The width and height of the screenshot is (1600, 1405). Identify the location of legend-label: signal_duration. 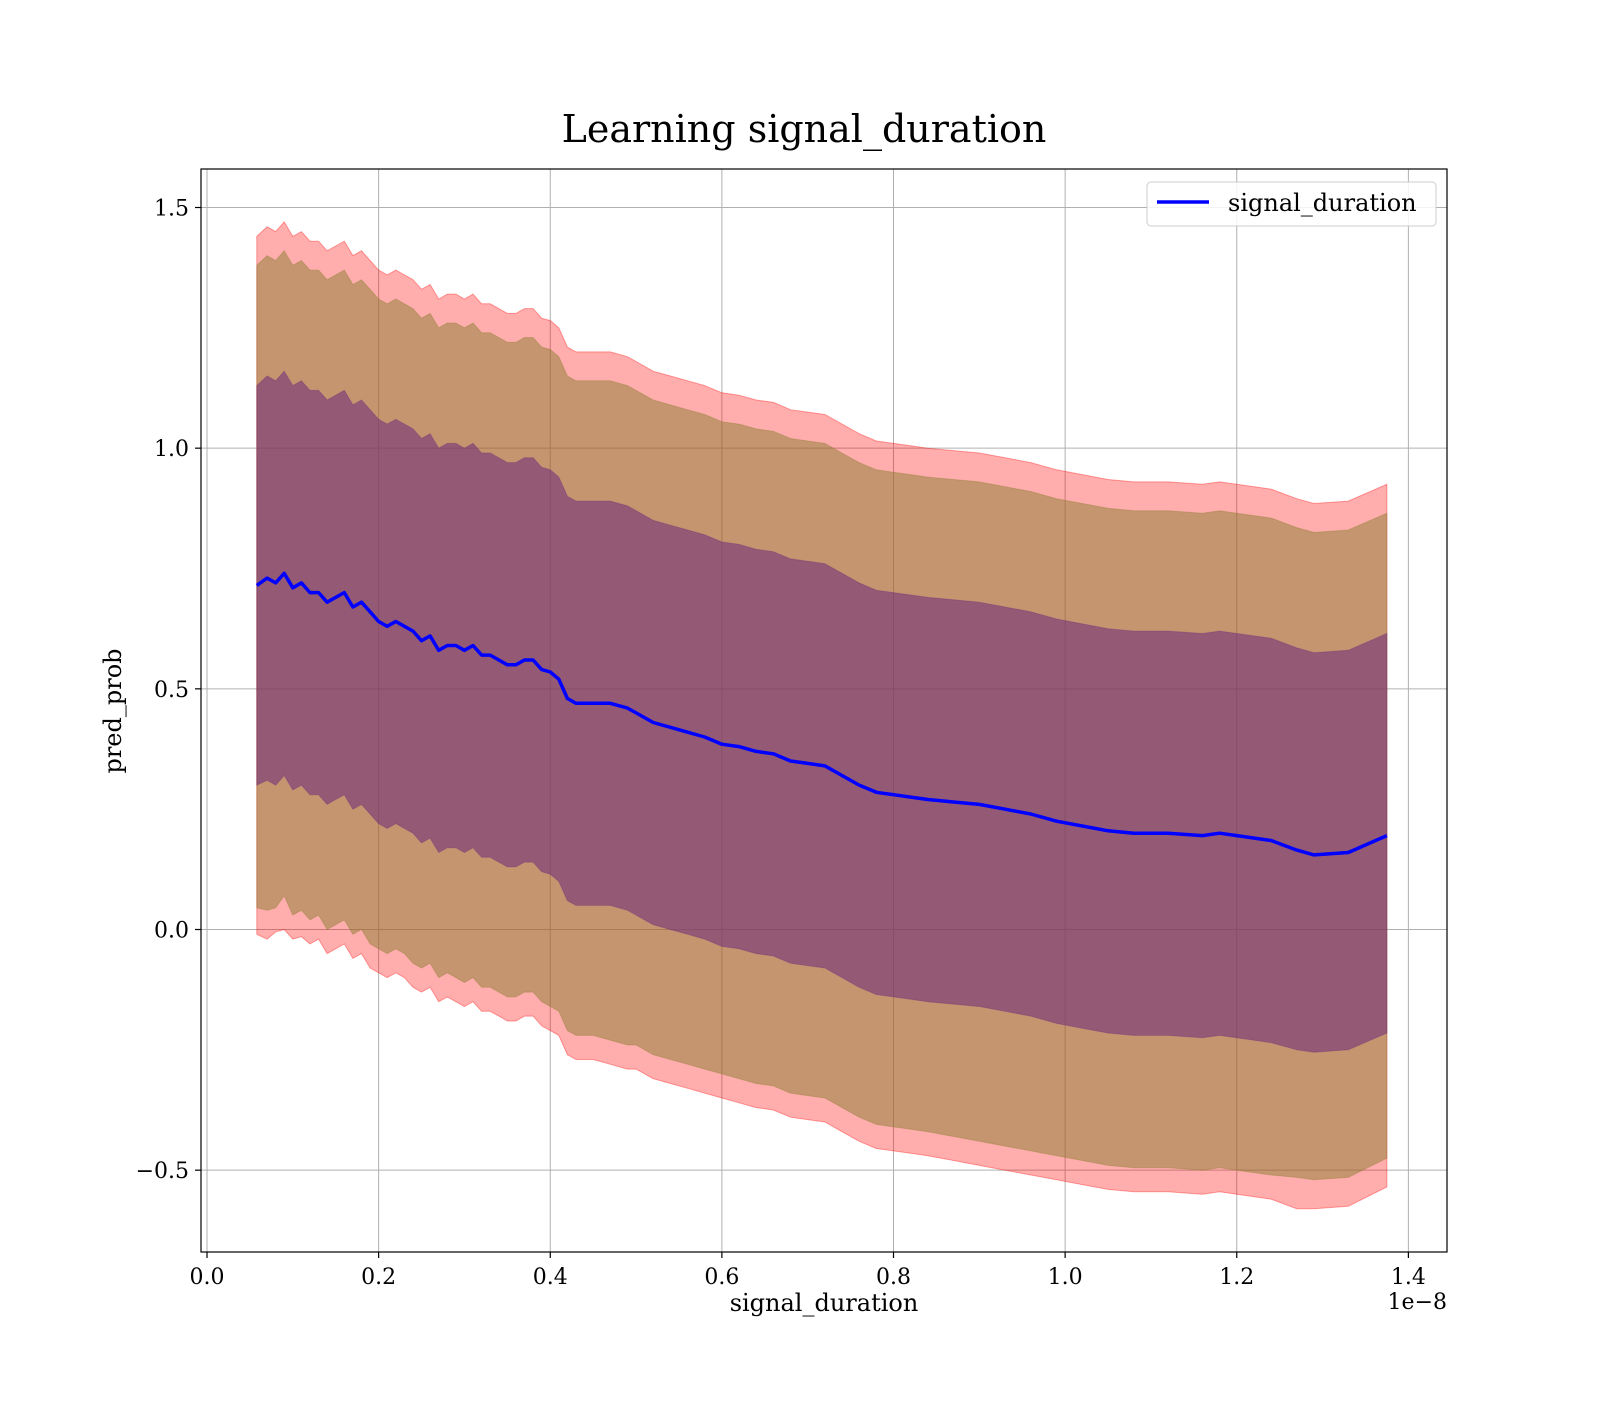
(1322, 203).